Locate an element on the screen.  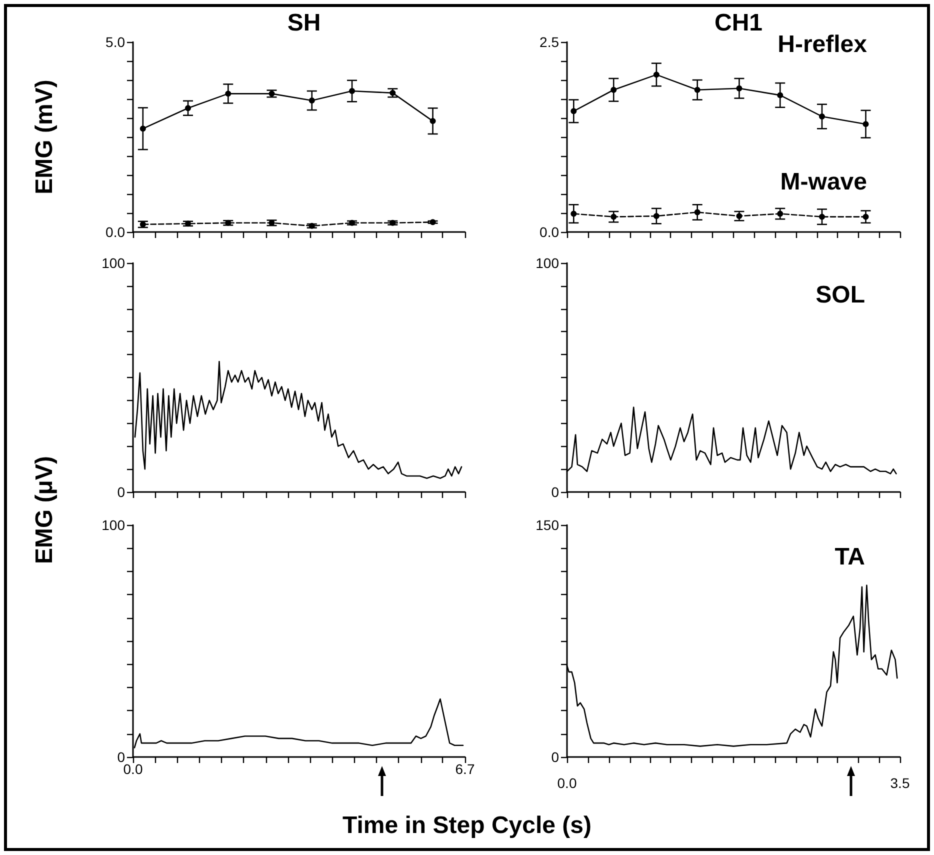
chart-title: CH1 is located at coordinates (738, 23).